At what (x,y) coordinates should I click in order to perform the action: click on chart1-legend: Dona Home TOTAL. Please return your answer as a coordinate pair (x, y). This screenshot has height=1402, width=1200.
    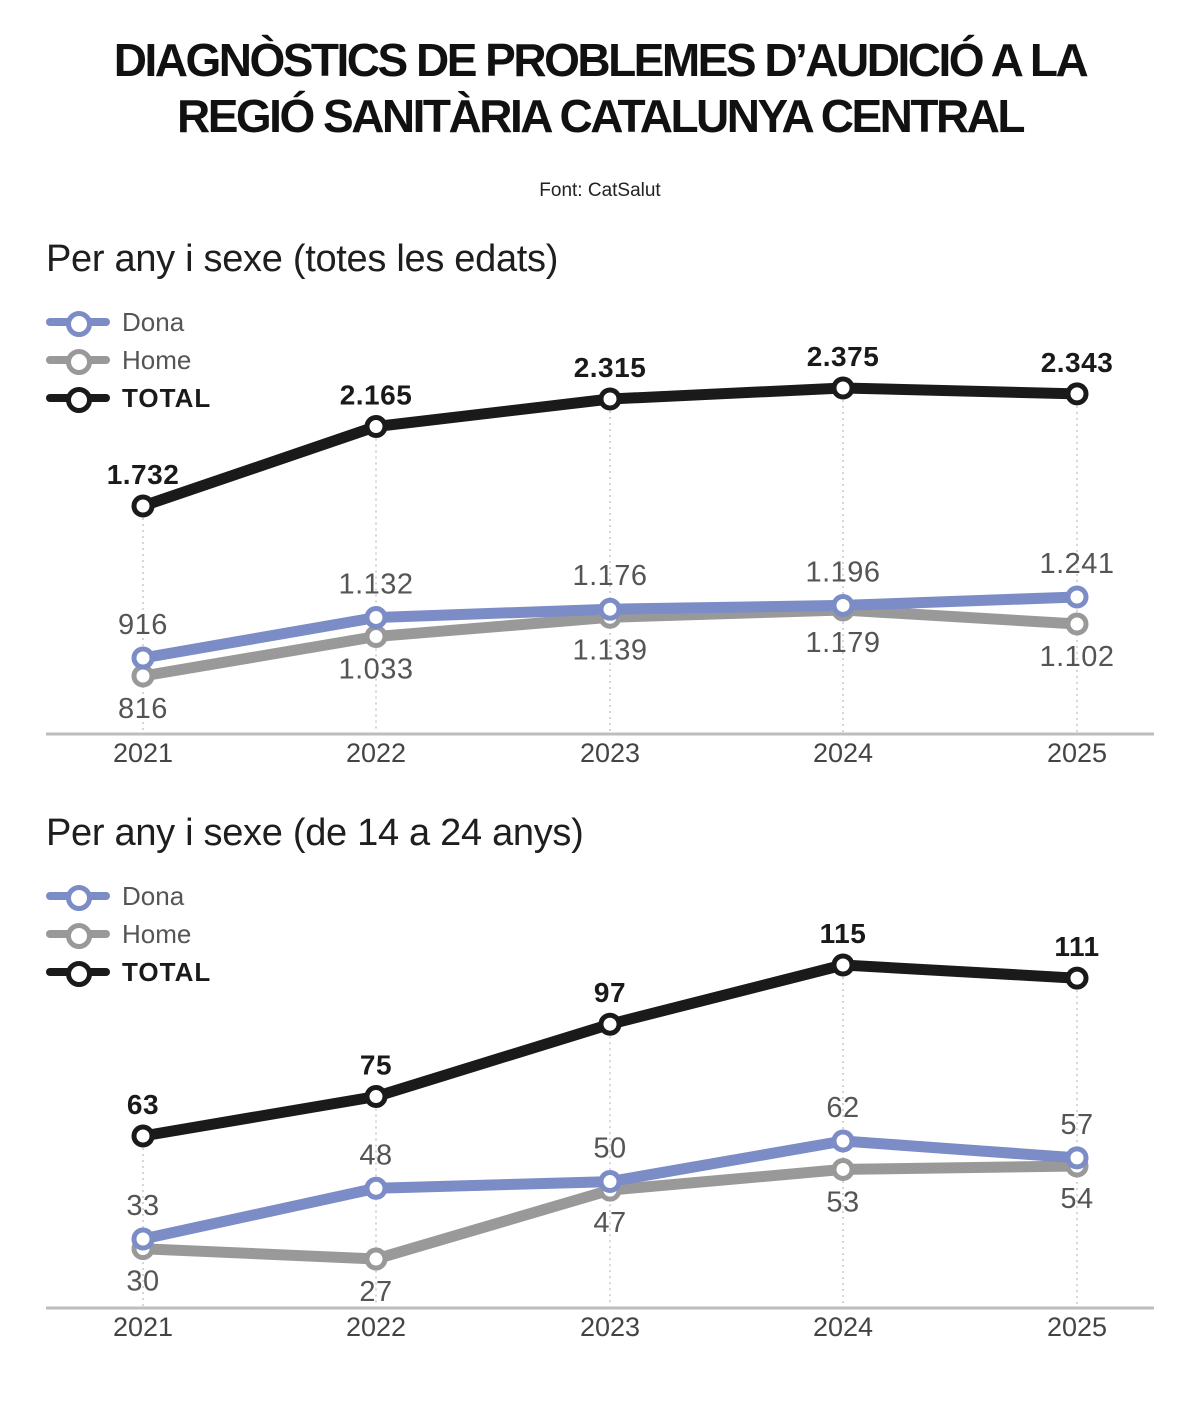
    Looking at the image, I should click on (128, 360).